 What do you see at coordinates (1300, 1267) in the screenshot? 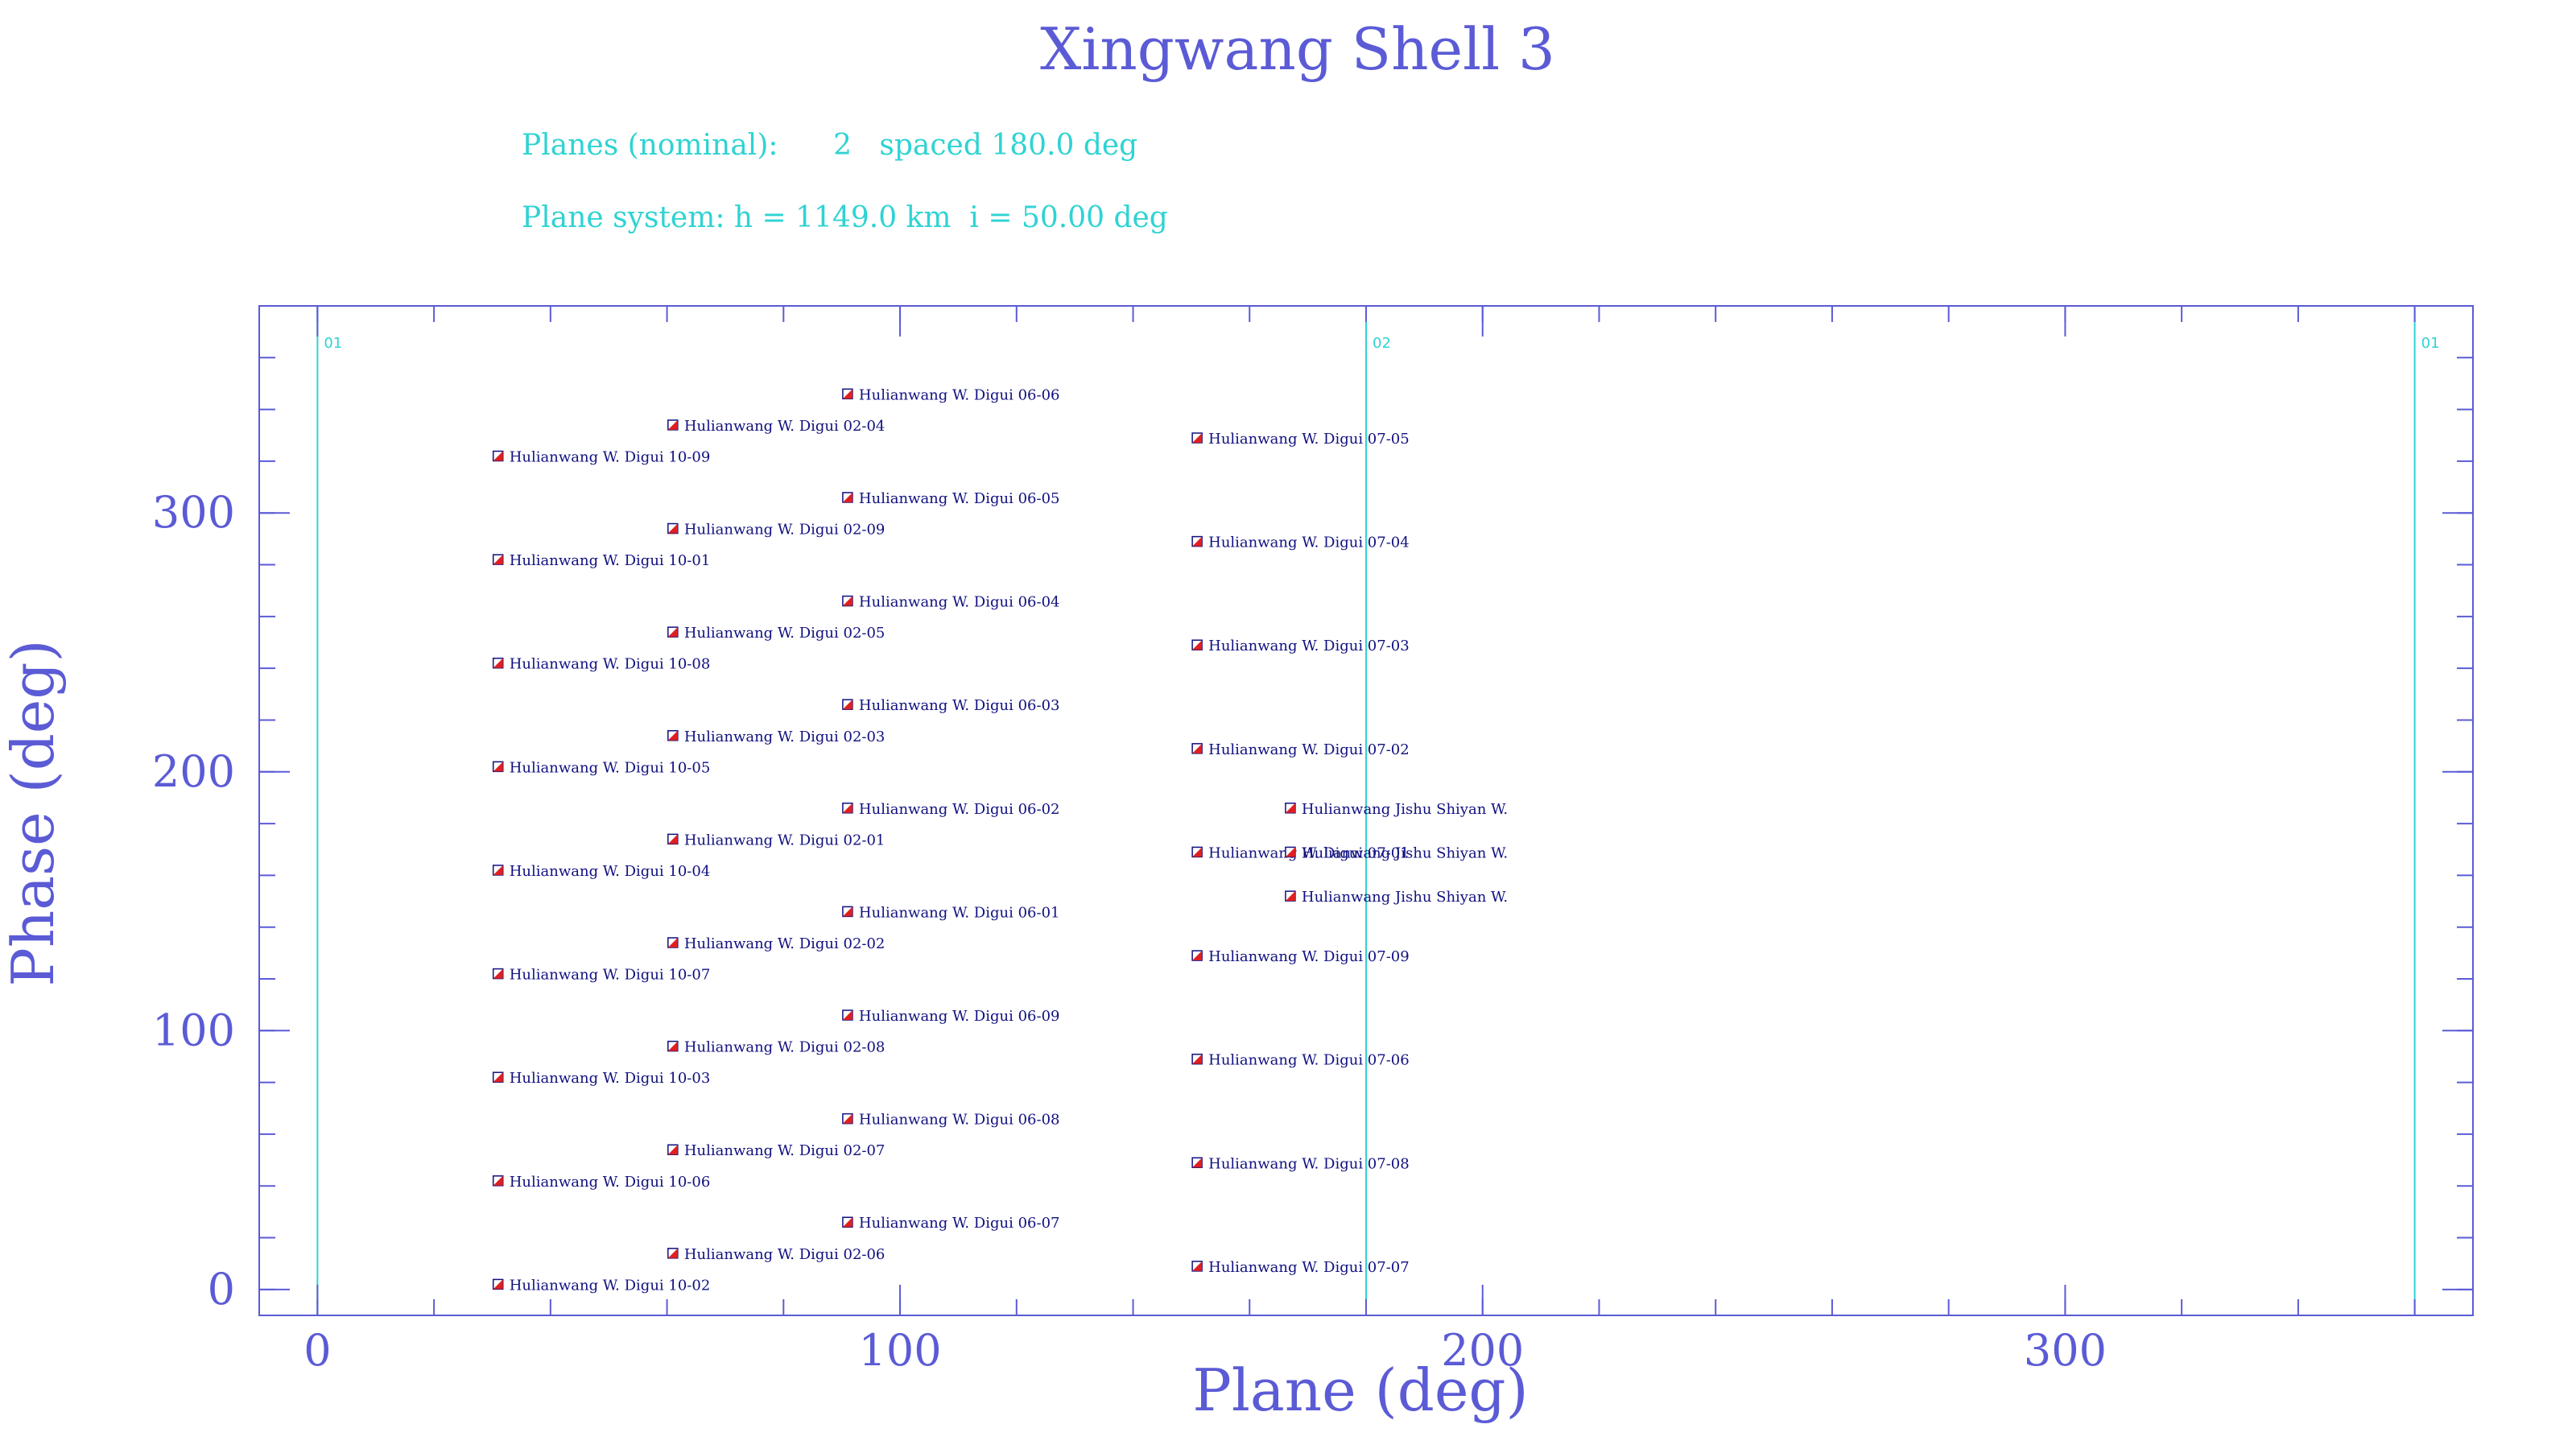
I see `satellite-point: Hulianwang W. Digui 07-07` at bounding box center [1300, 1267].